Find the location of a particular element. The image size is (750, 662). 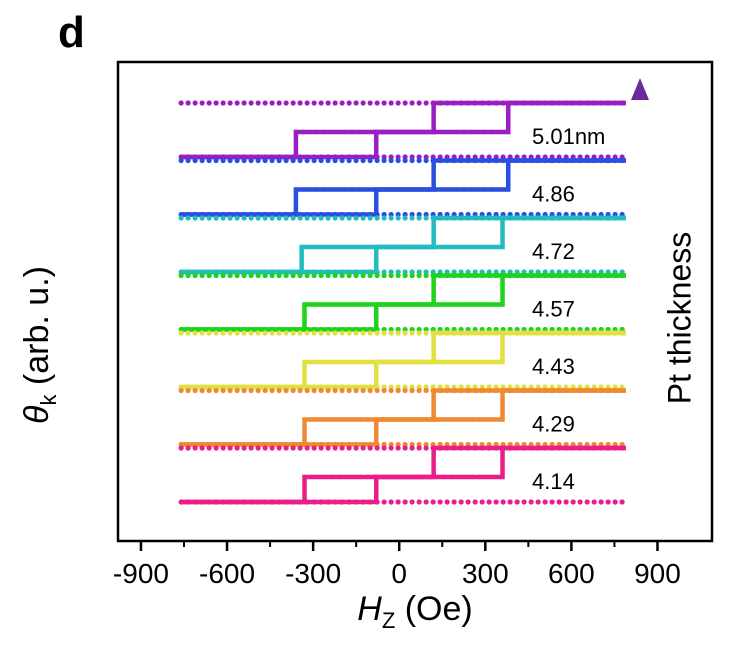

x-tick-label: 300 is located at coordinates (485, 573).